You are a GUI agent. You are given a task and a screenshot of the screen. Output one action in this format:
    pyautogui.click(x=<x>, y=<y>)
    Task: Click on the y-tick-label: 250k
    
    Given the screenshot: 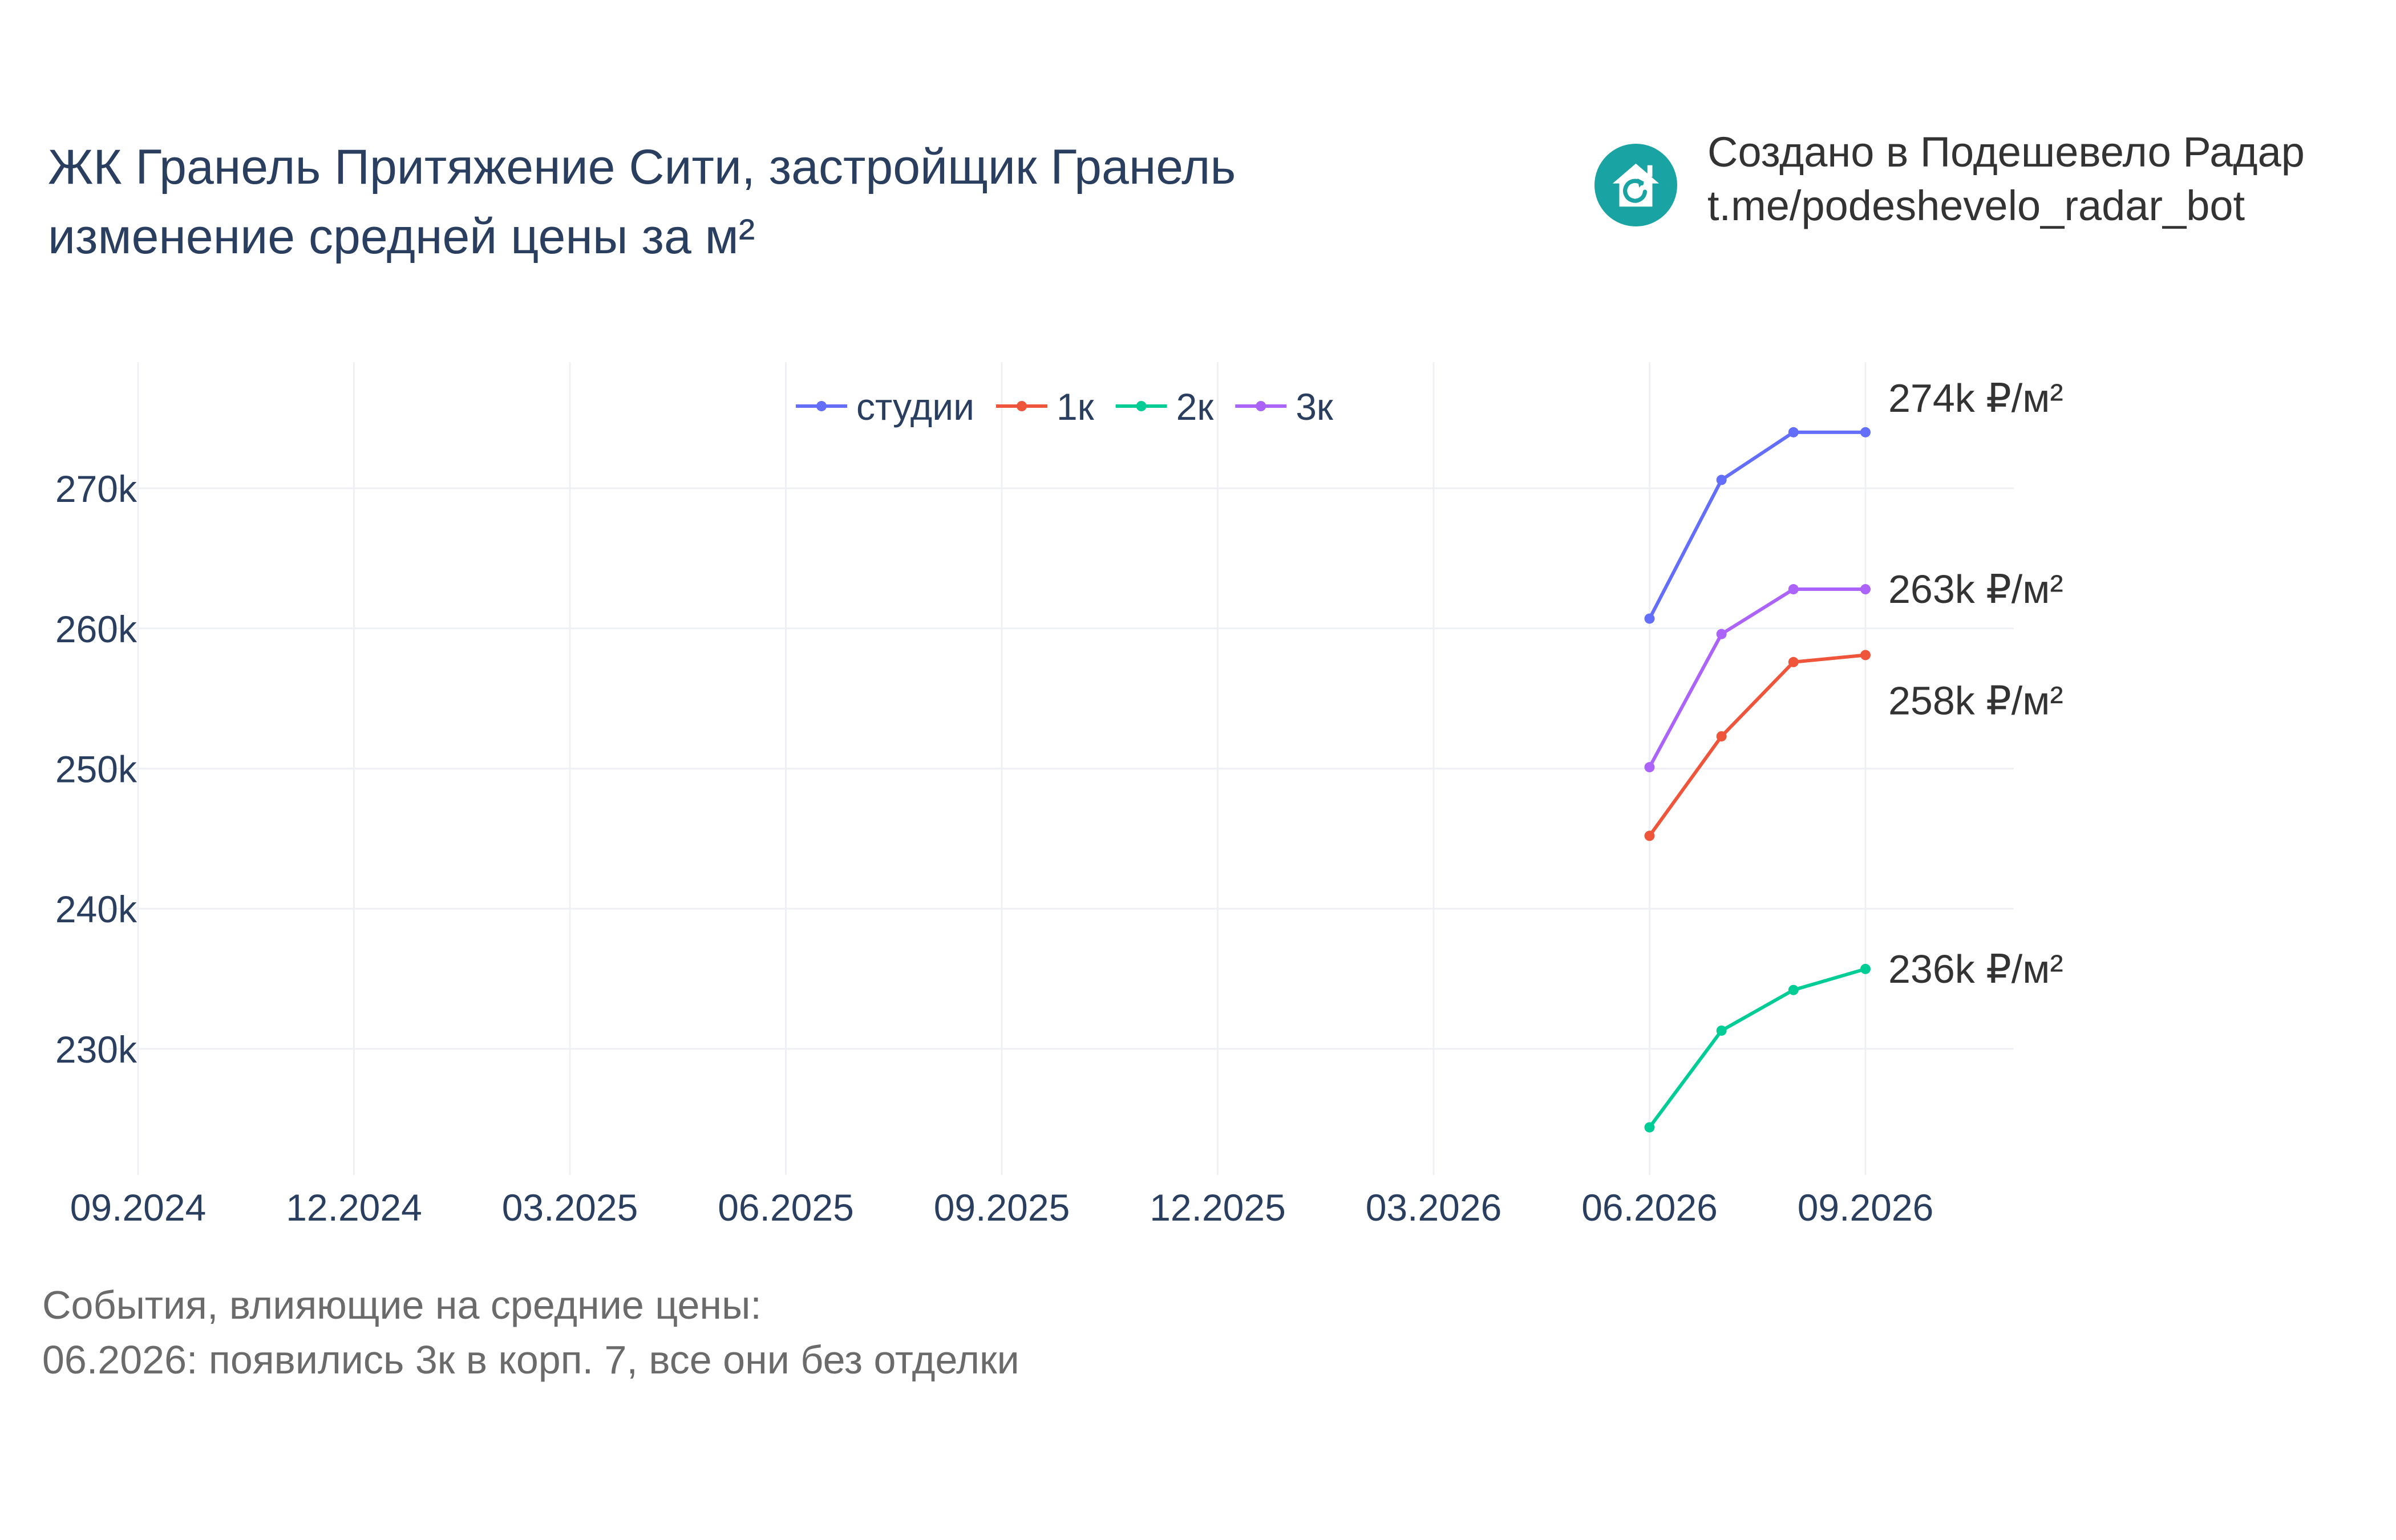 What is the action you would take?
    pyautogui.click(x=96, y=769)
    